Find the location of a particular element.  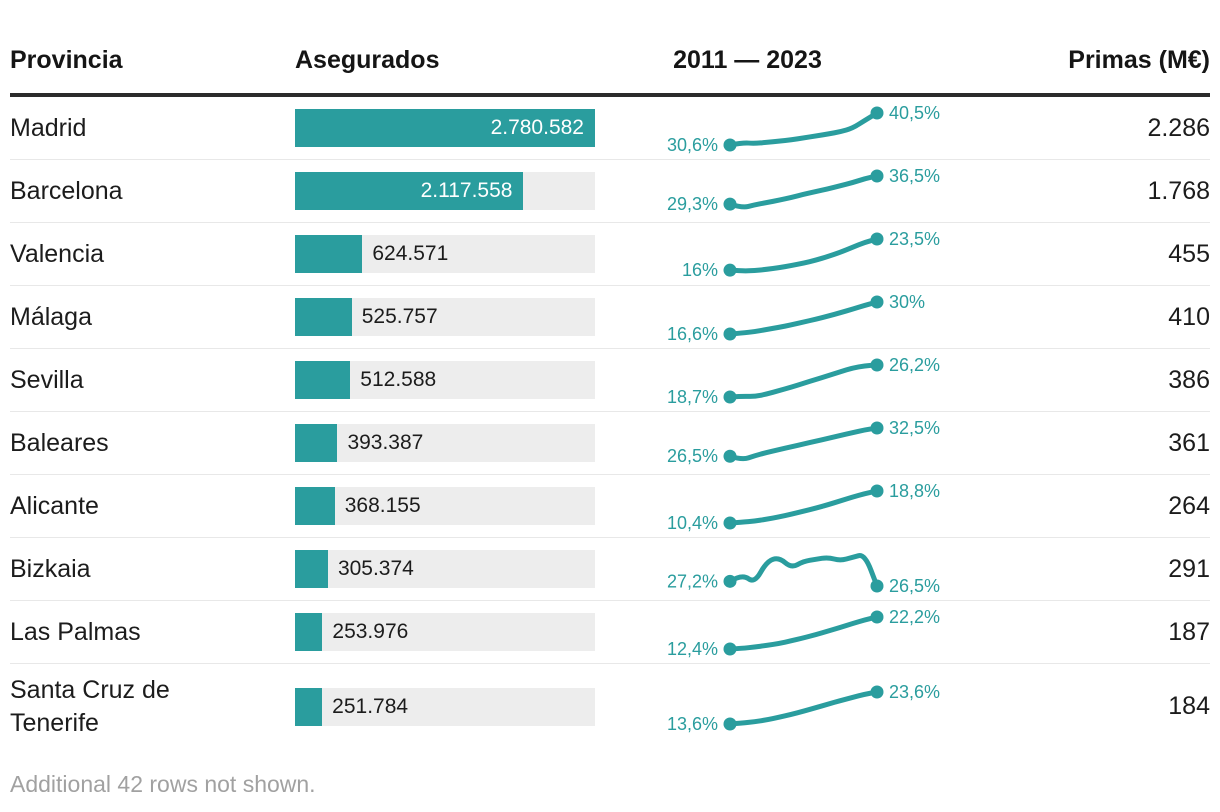

asegurados-value: 2.117.558 is located at coordinates (466, 190).